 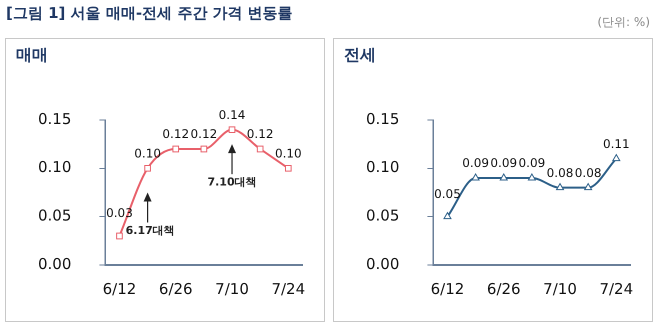 I want to click on annotation: 7.10대책, so click(x=232, y=182).